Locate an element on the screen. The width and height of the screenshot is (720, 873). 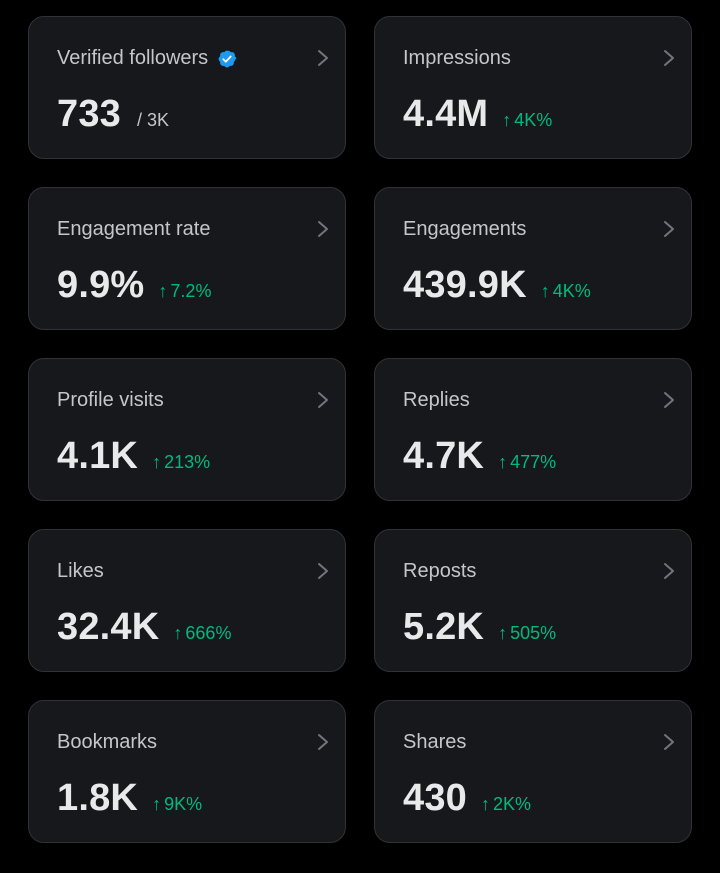
metric-change-value: 2K% is located at coordinates (512, 804).